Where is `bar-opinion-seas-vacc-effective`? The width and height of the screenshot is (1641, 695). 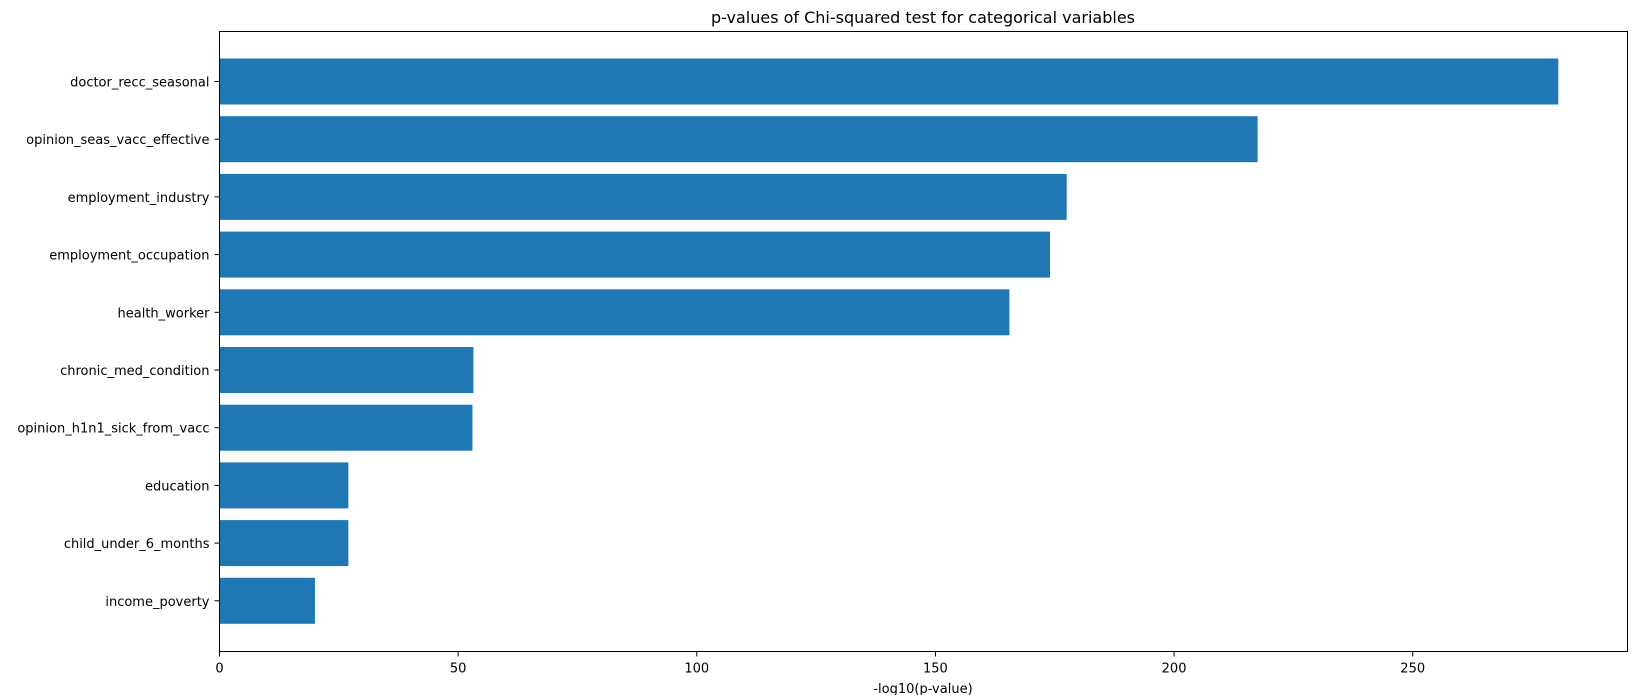 bar-opinion-seas-vacc-effective is located at coordinates (738, 139).